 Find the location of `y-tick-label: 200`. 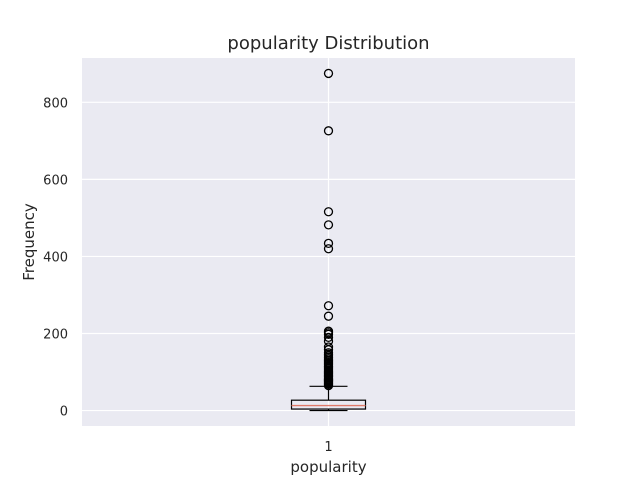

y-tick-label: 200 is located at coordinates (55, 335).